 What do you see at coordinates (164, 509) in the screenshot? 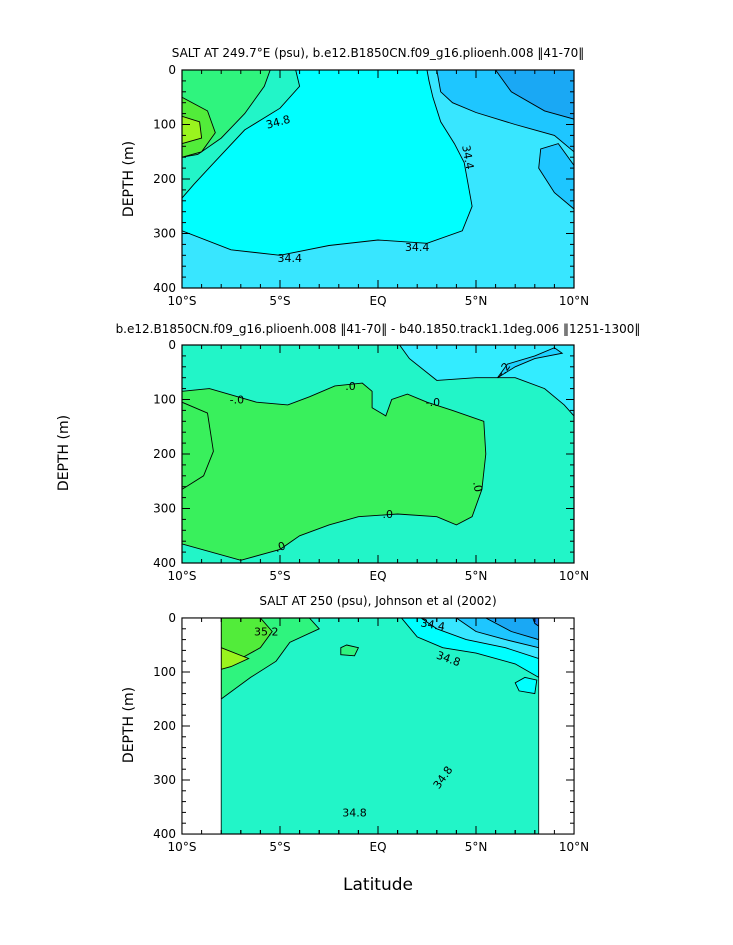
I see `panel-2-y-tick-label: 300` at bounding box center [164, 509].